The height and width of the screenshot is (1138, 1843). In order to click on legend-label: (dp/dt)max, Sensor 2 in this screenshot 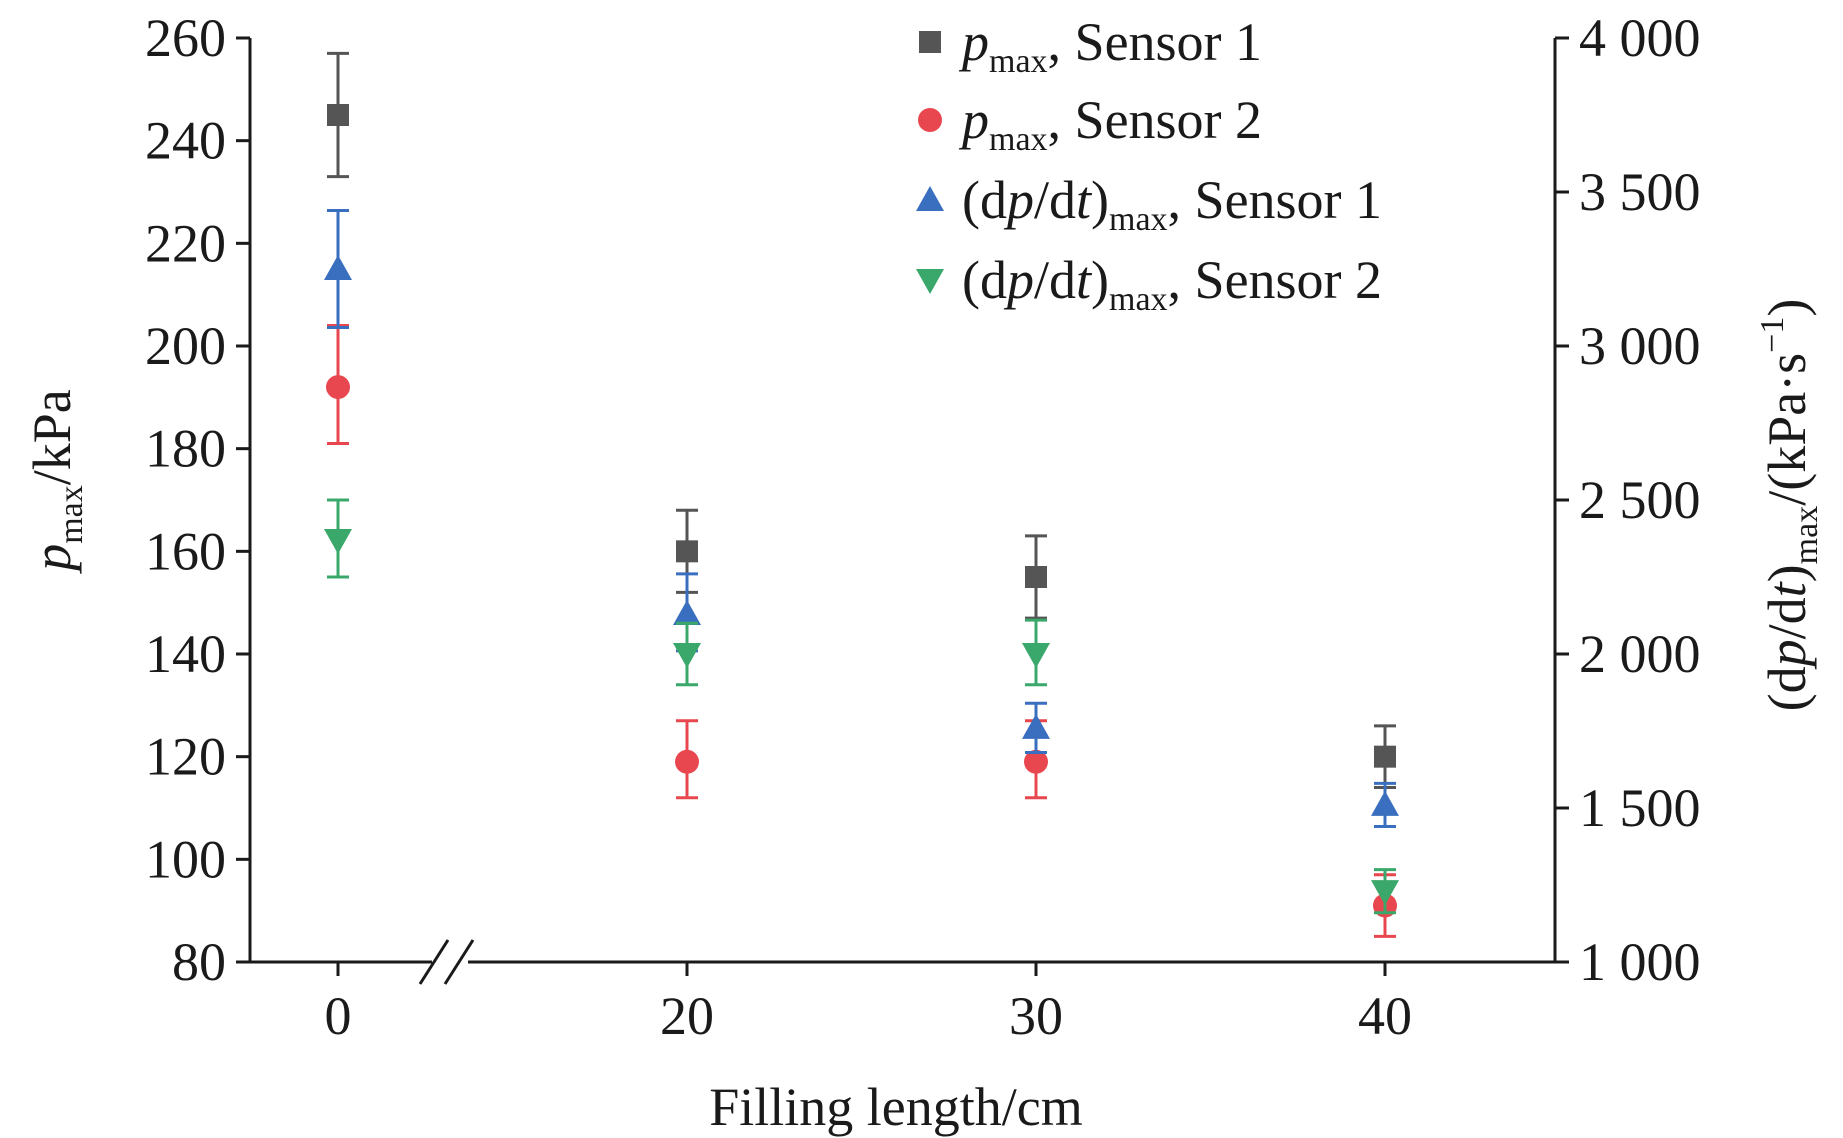, I will do `click(1172, 284)`.